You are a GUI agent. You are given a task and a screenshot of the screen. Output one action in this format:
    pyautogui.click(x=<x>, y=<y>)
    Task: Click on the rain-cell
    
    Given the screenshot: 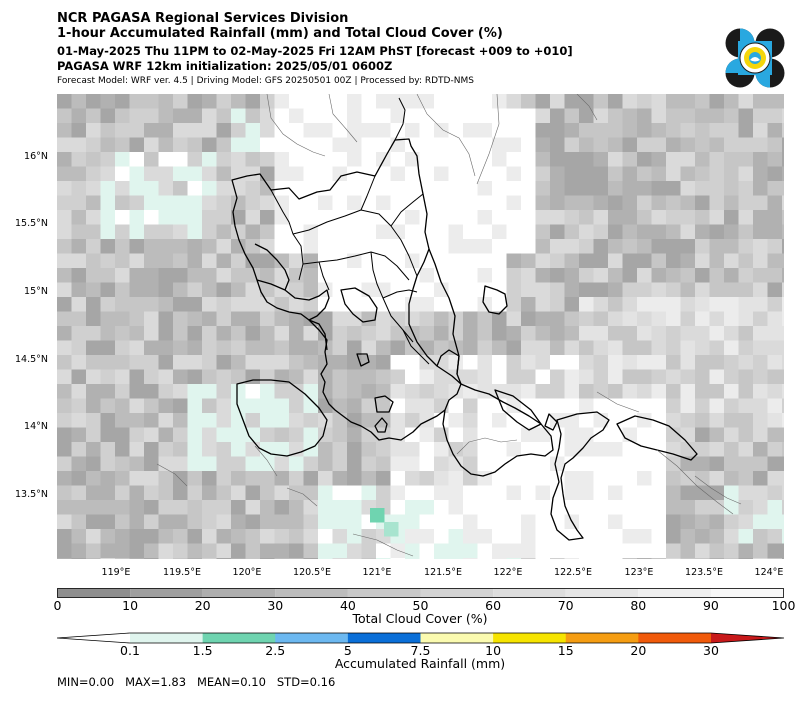 What is the action you would take?
    pyautogui.click(x=391, y=529)
    